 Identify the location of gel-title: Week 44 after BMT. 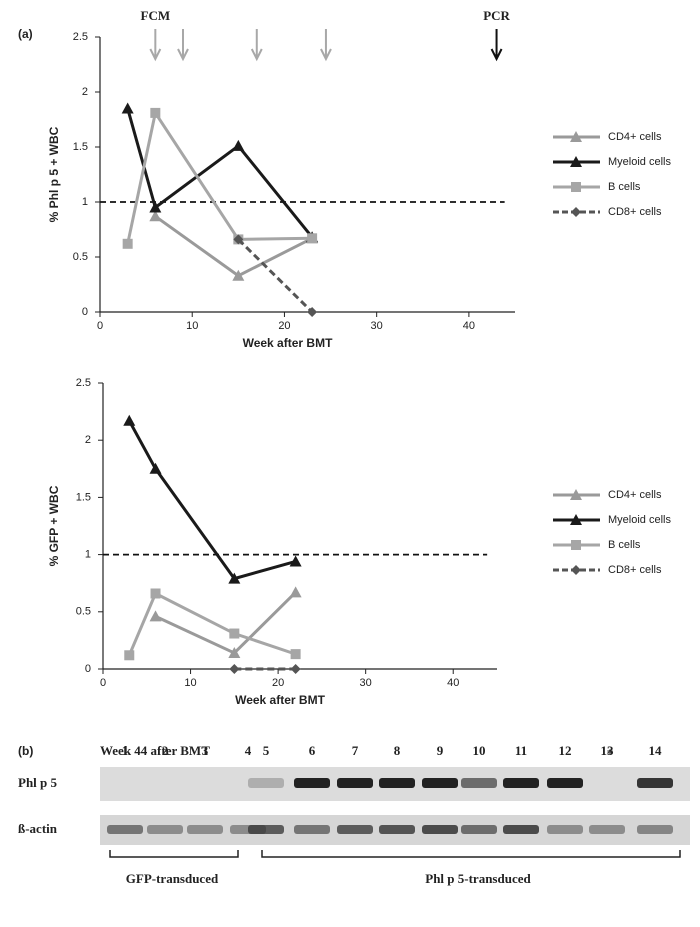
(155, 750).